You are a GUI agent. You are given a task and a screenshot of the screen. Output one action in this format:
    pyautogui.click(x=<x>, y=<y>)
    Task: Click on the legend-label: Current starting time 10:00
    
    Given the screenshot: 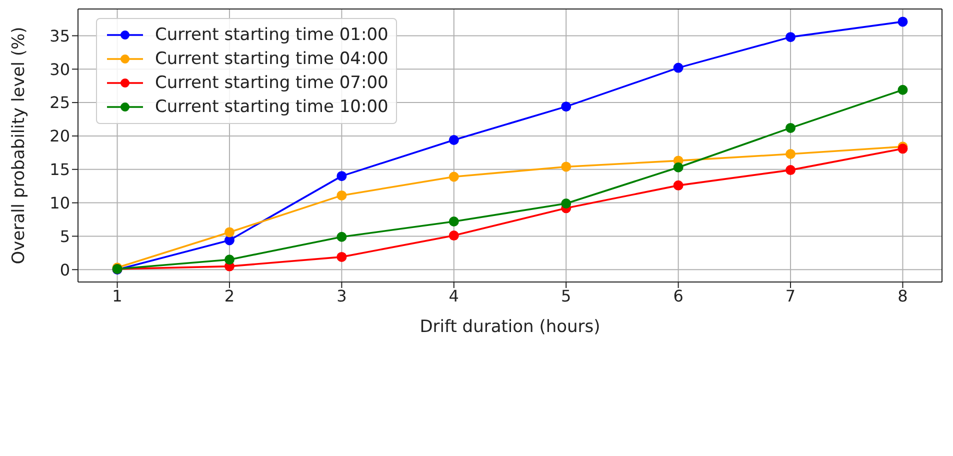 What is the action you would take?
    pyautogui.click(x=271, y=107)
    